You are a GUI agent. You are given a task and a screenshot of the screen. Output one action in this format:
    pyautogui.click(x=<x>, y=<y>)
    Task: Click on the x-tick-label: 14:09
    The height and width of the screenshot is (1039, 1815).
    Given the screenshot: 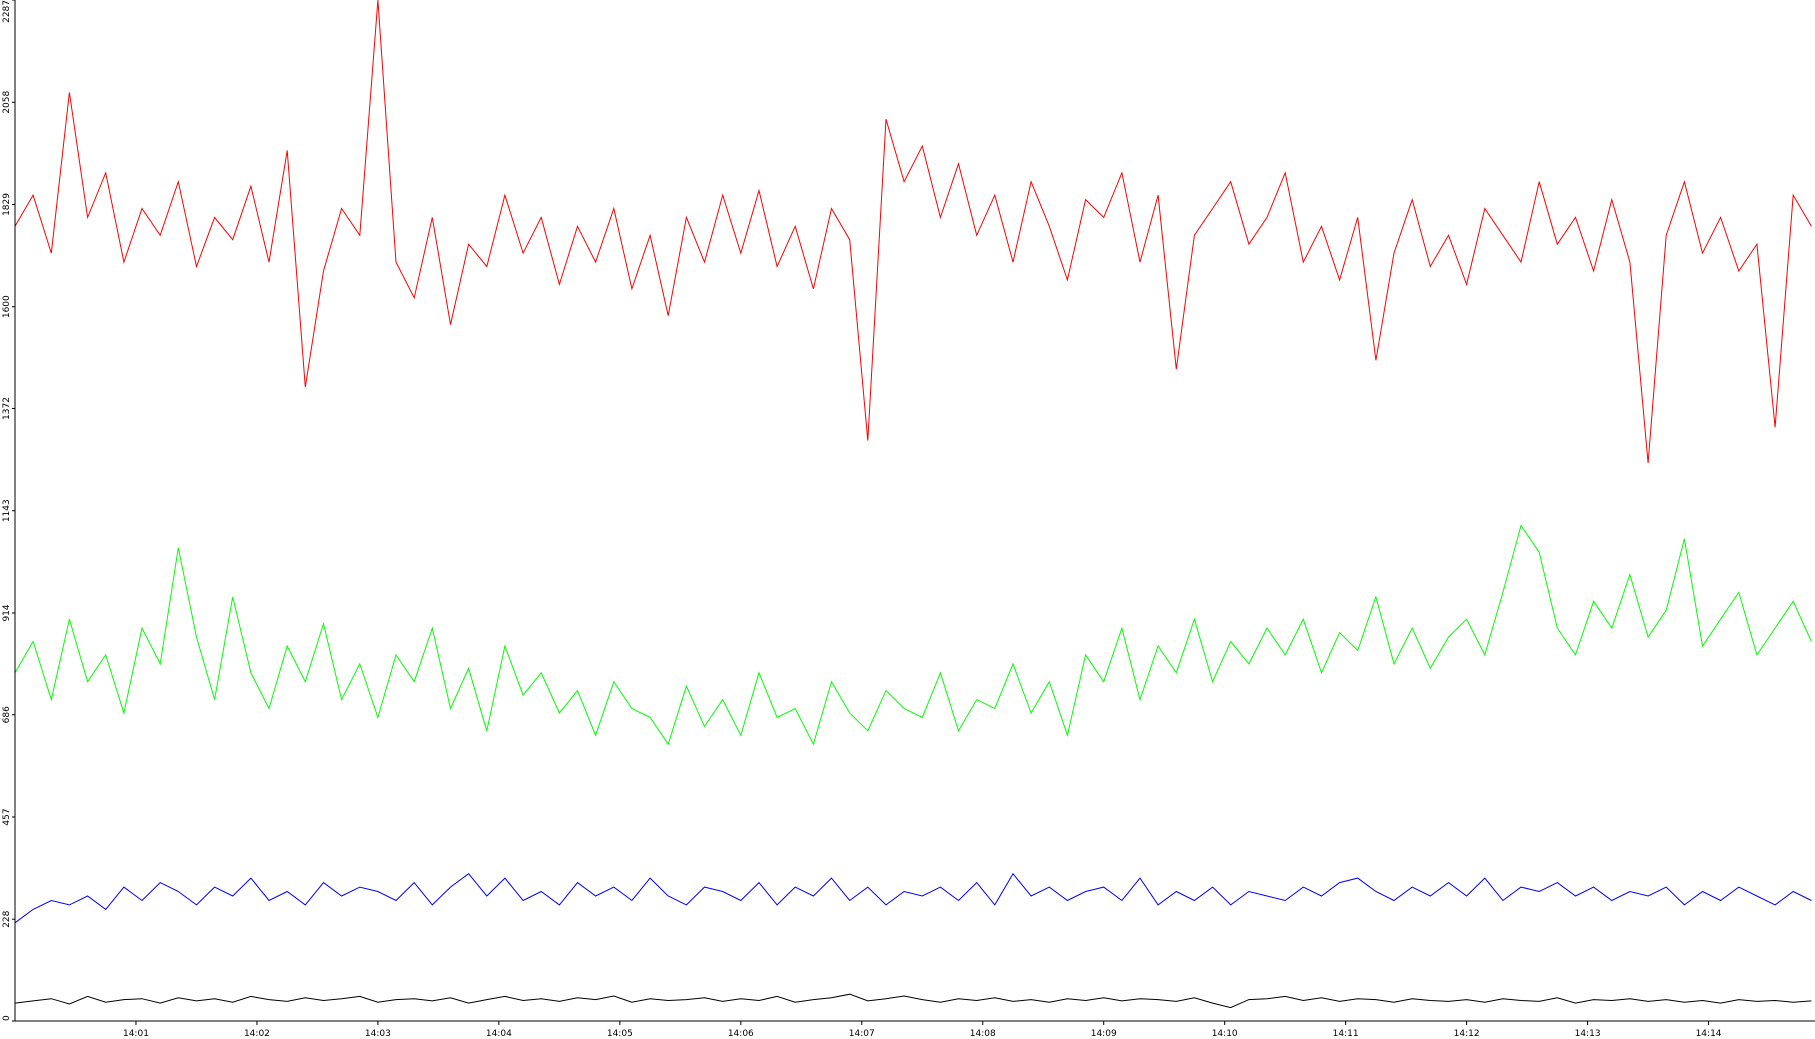 What is the action you would take?
    pyautogui.click(x=1104, y=1034)
    